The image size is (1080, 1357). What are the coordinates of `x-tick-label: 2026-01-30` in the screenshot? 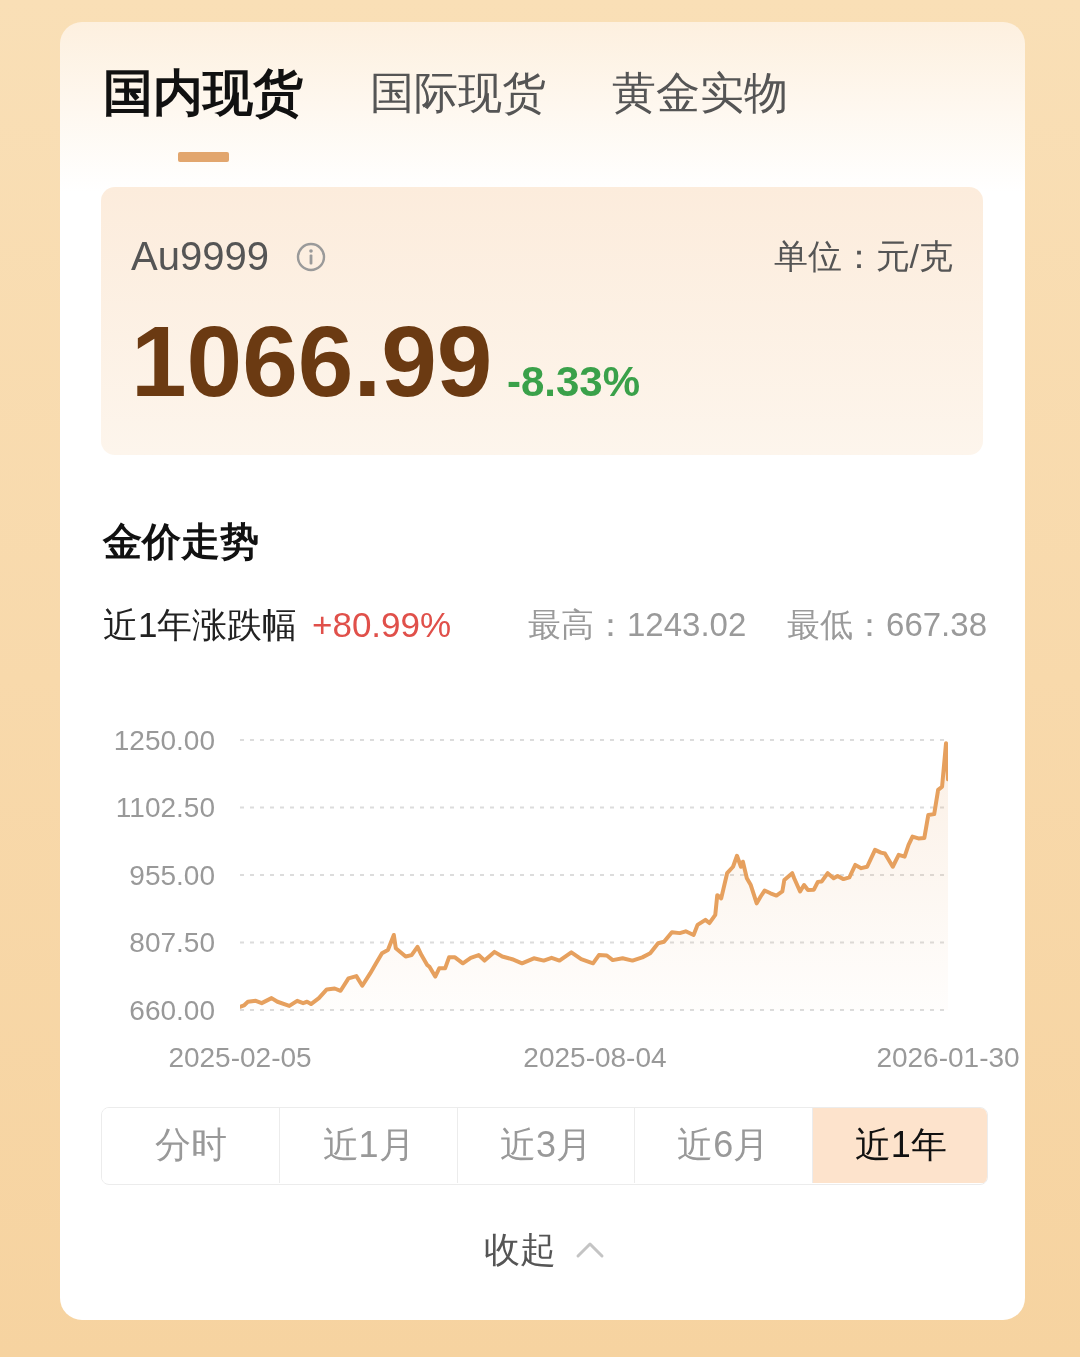 It's located at (948, 1057).